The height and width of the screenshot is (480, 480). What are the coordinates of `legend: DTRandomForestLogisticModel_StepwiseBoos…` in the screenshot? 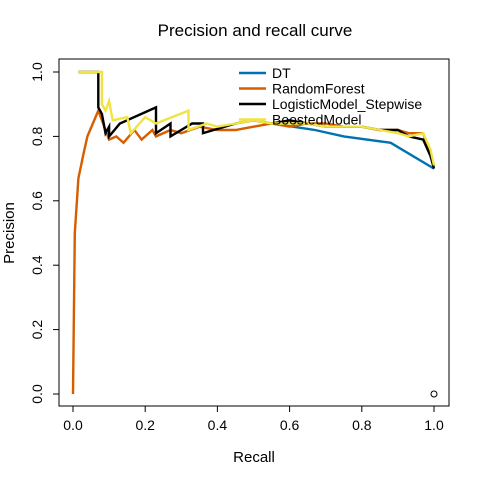 It's located at (330, 96).